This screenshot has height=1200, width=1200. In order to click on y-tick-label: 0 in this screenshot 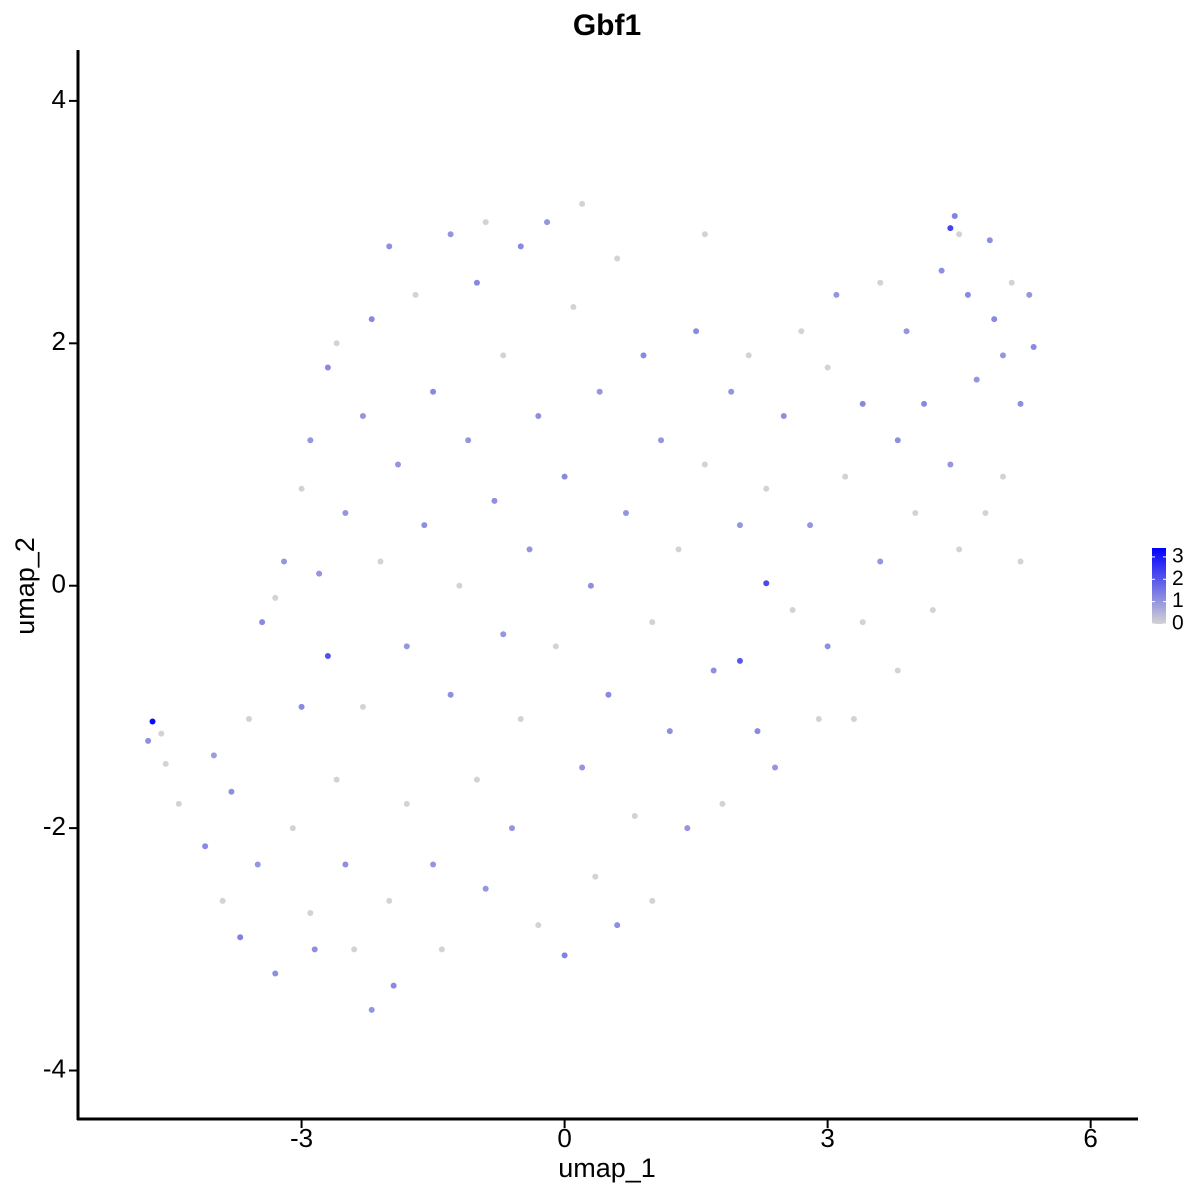, I will do `click(59, 584)`.